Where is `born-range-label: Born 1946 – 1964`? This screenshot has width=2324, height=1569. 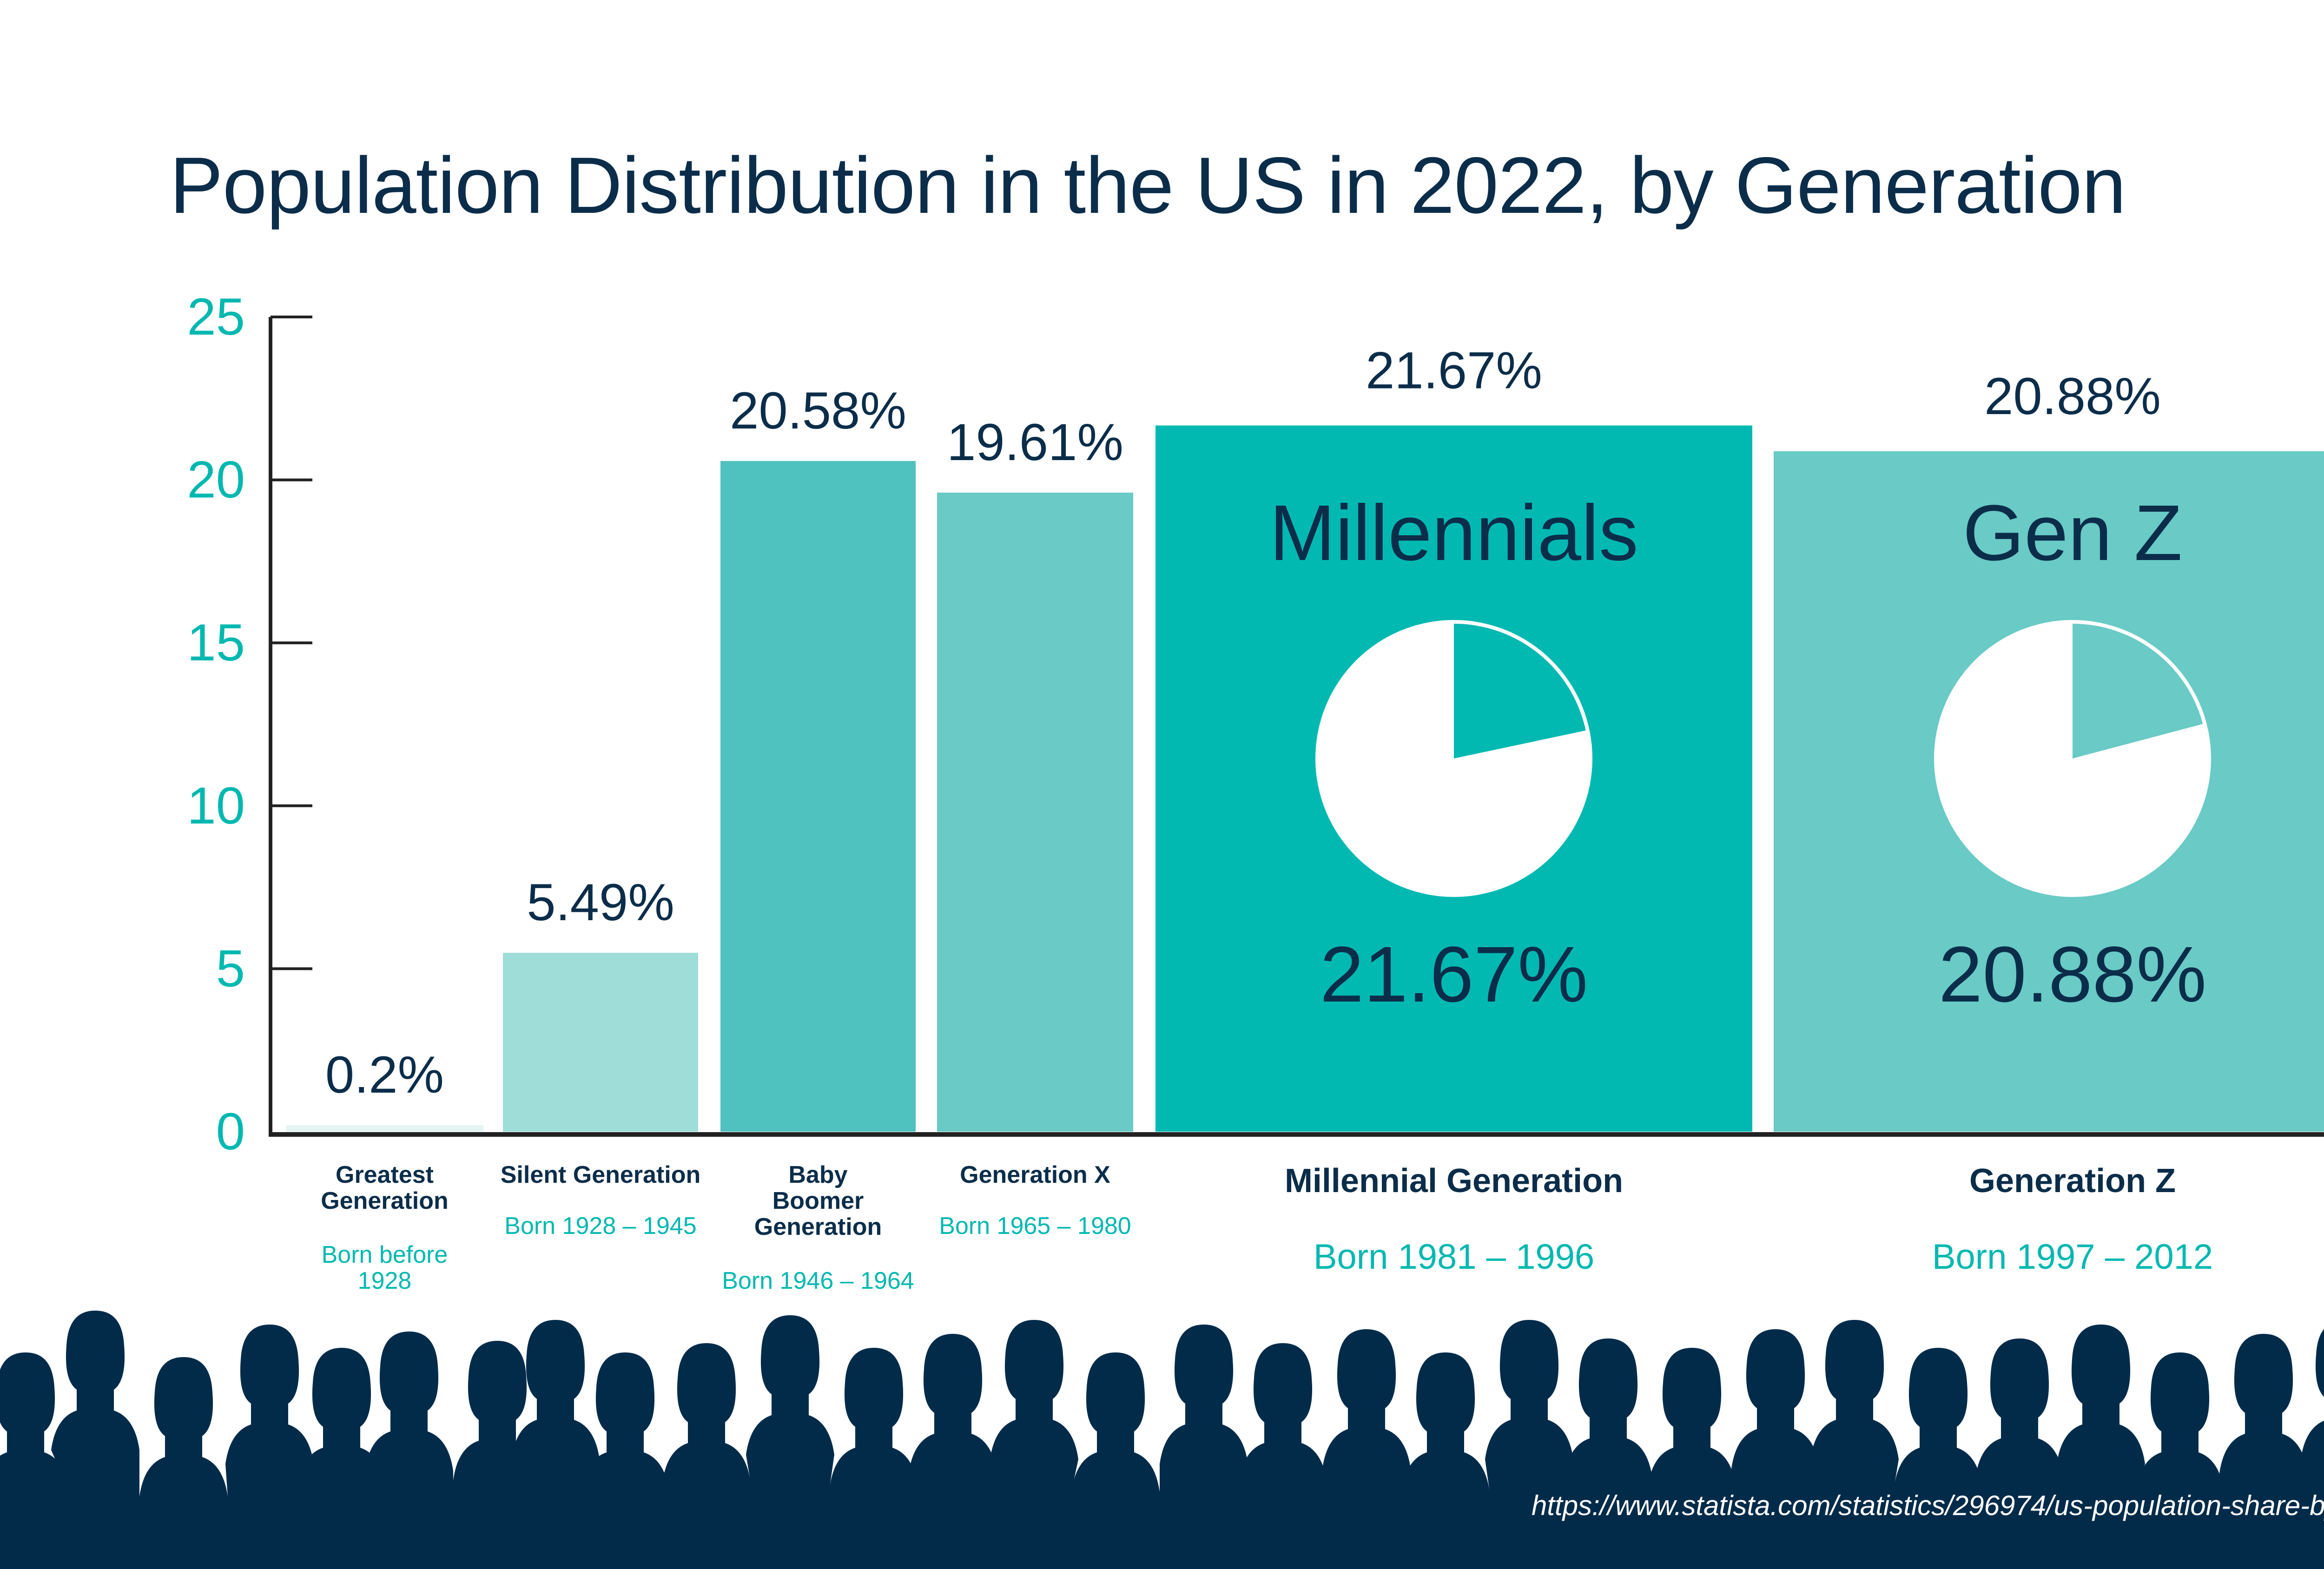 born-range-label: Born 1946 – 1964 is located at coordinates (818, 1280).